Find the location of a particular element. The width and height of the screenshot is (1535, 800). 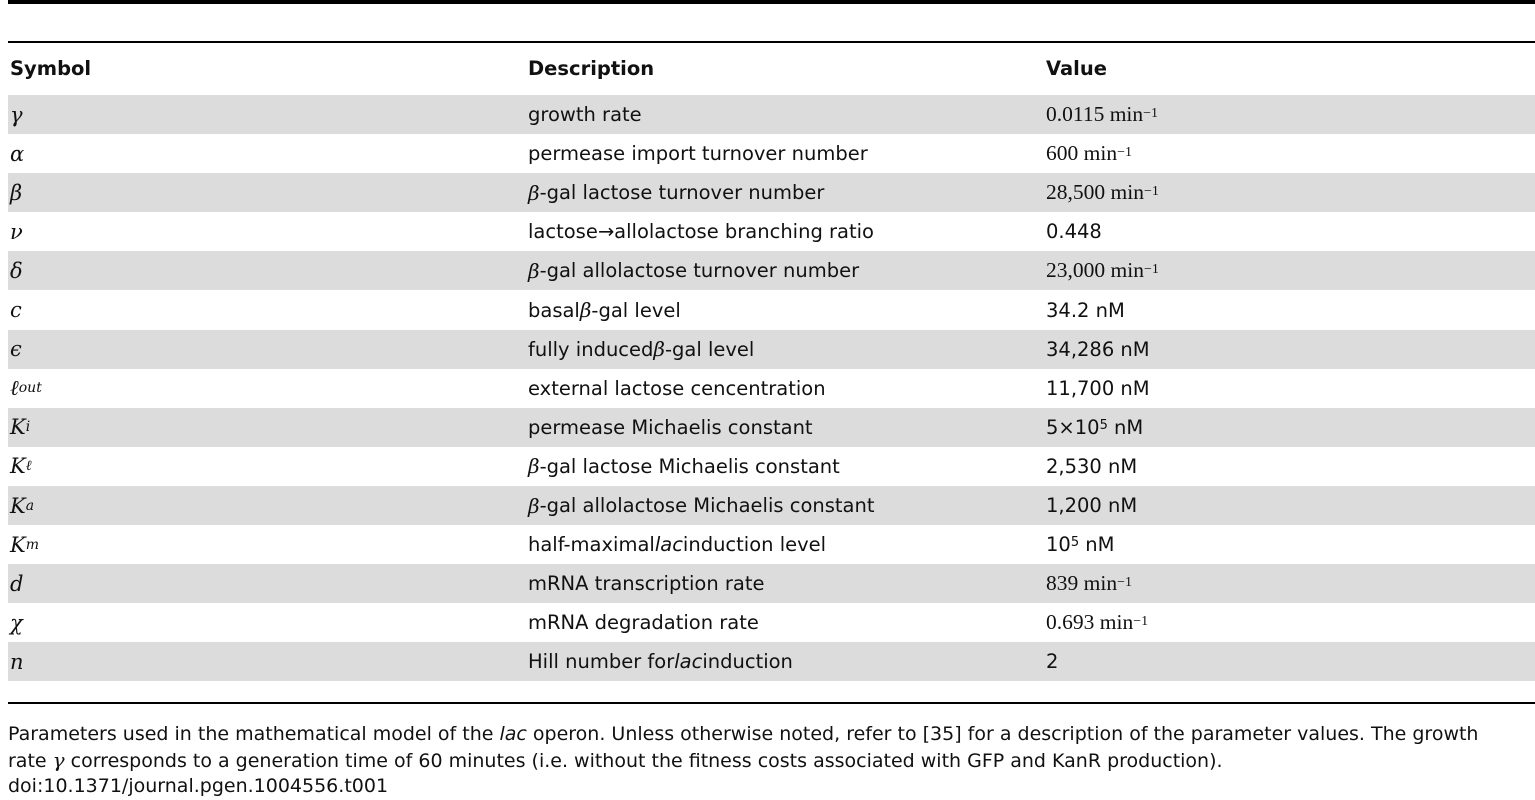

cell-value: 839 min−1 is located at coordinates (1089, 583).